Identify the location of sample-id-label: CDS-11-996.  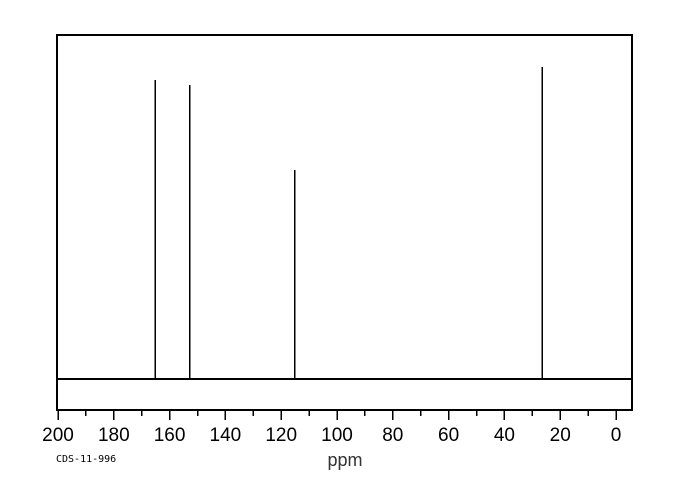
(86, 459).